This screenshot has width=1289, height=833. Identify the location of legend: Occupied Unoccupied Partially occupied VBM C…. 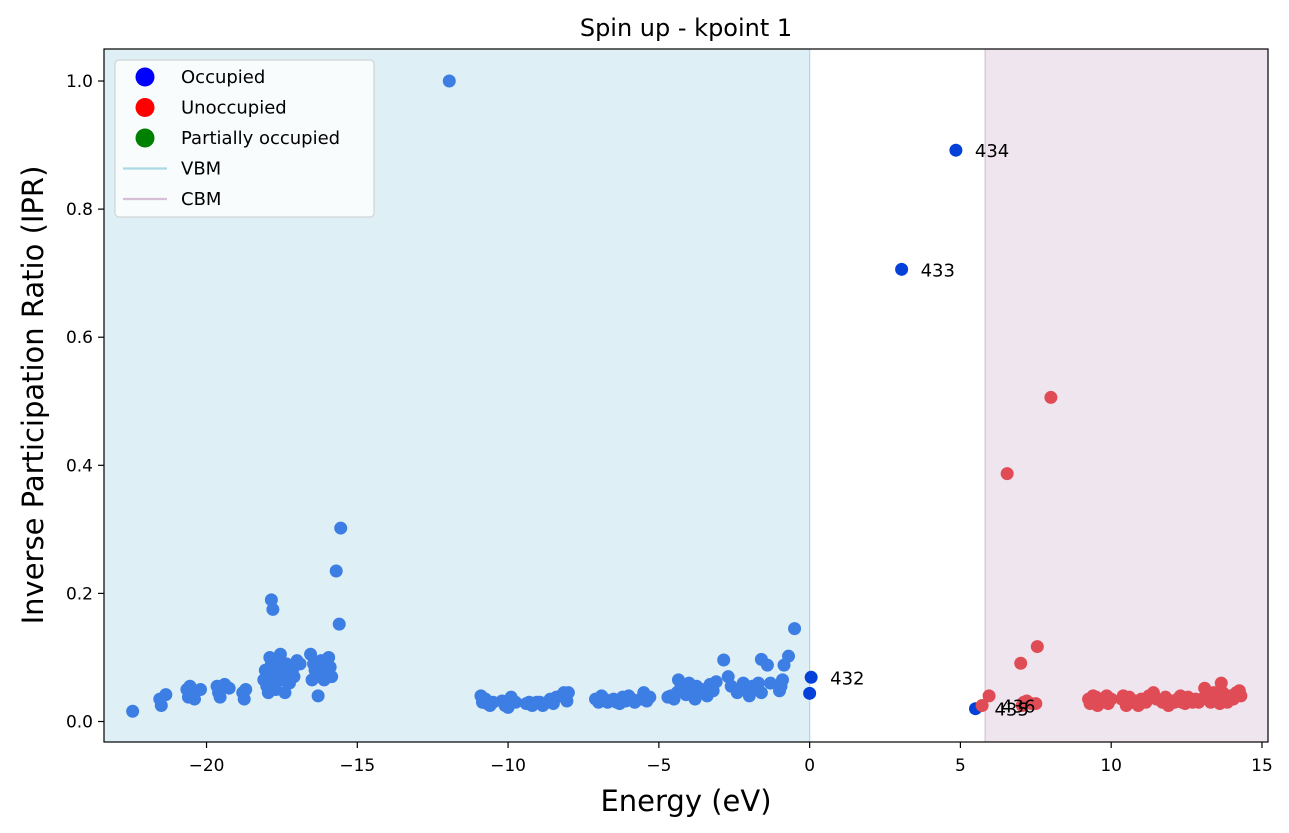
(244, 138).